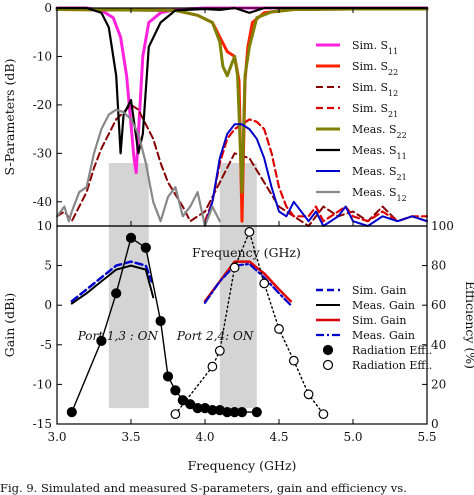  Describe the element at coordinates (375, 89) in the screenshot. I see `legend-label-top-3: Sim. S12` at that location.